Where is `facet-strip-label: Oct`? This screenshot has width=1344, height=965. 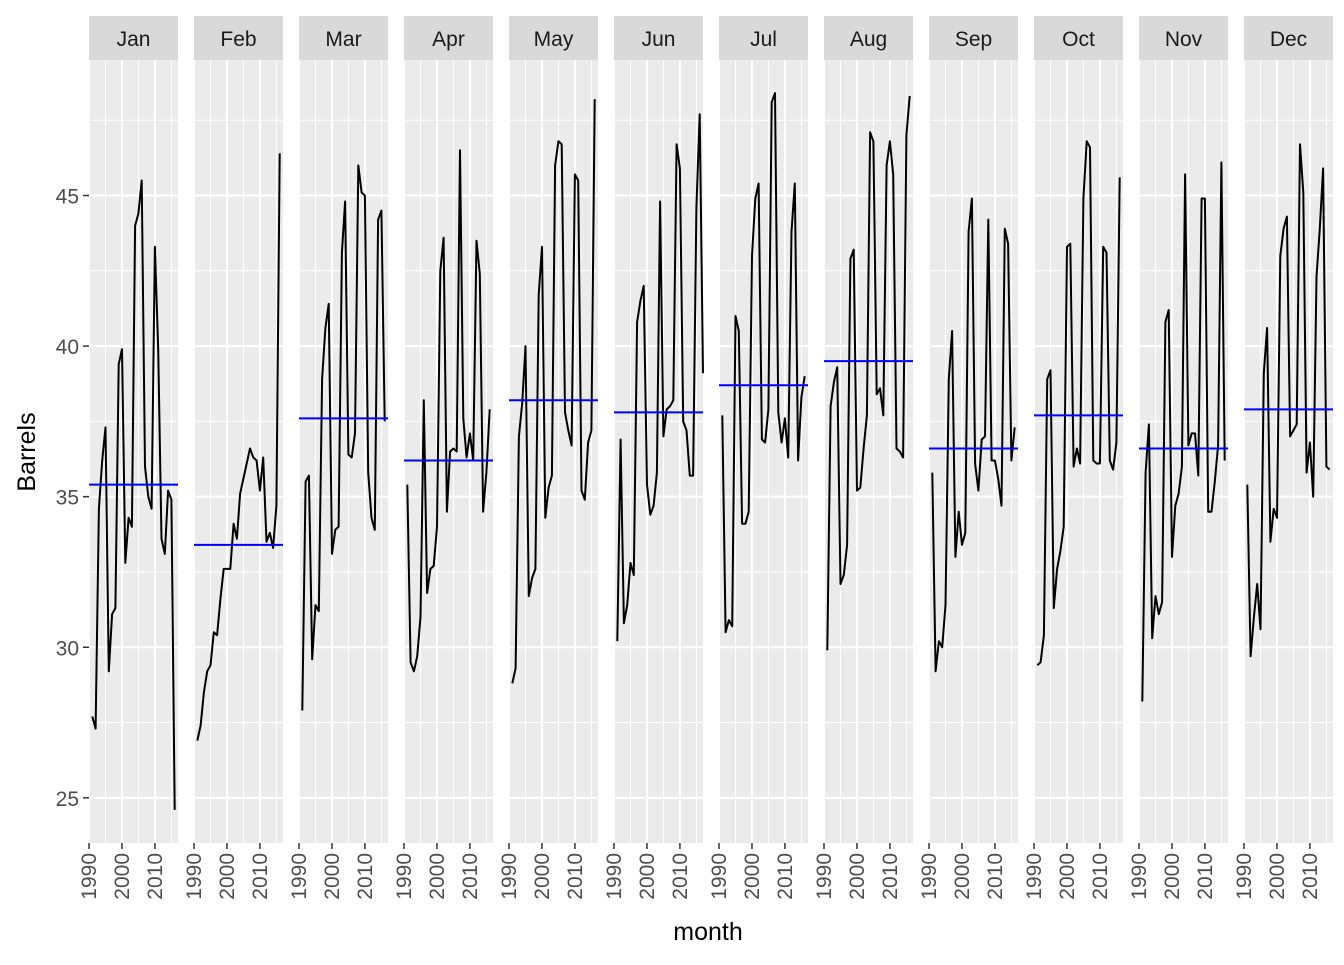
facet-strip-label: Oct is located at coordinates (1078, 39).